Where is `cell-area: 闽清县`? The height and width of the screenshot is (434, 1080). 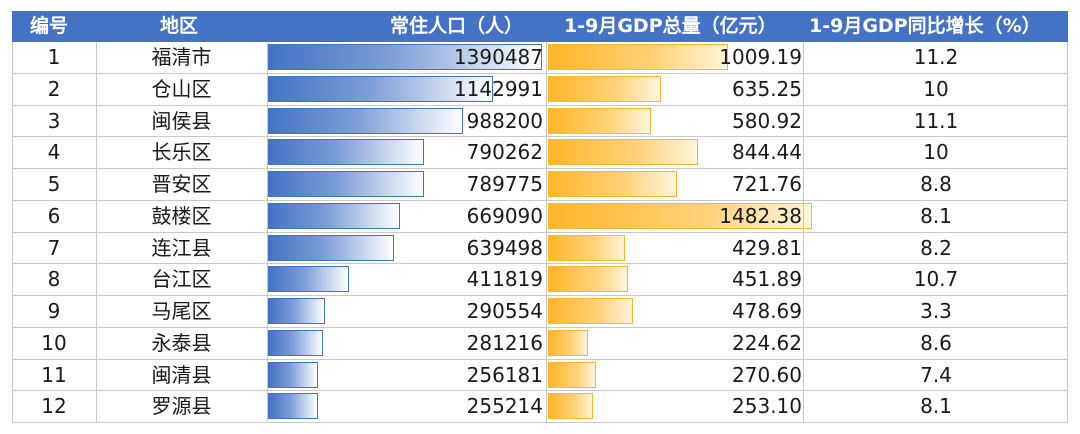 cell-area: 闽清县 is located at coordinates (181, 374).